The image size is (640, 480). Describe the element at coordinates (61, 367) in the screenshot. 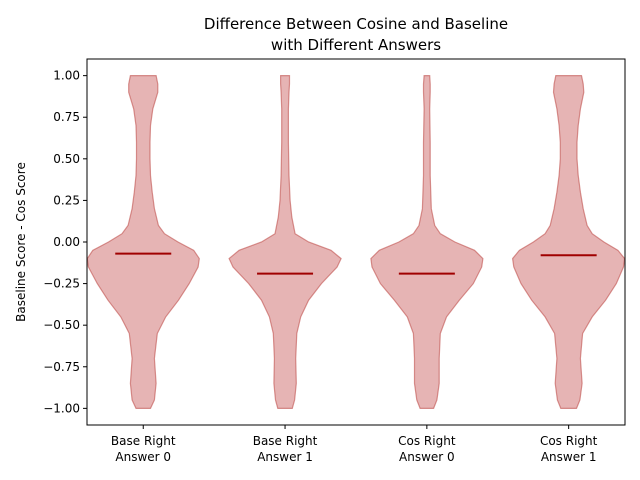

I see `y-tick-label: −0.75` at that location.